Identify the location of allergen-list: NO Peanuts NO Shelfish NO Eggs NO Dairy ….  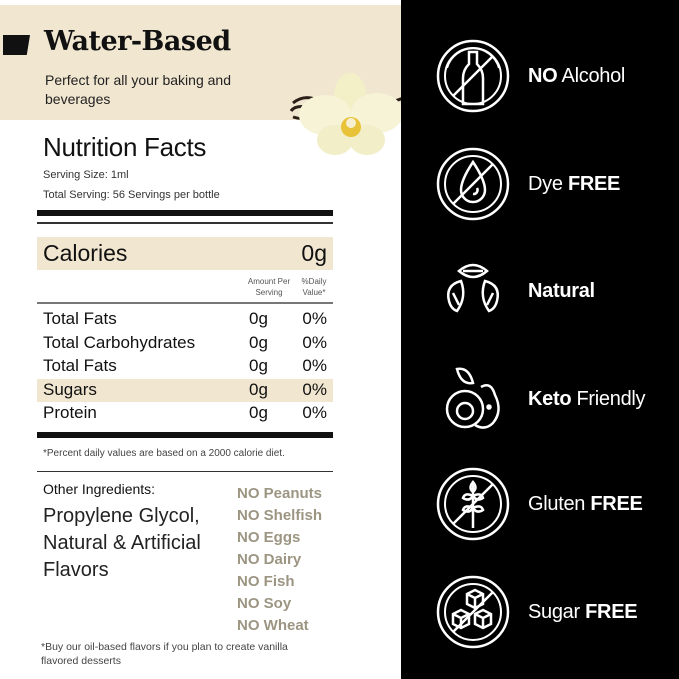
(279, 560).